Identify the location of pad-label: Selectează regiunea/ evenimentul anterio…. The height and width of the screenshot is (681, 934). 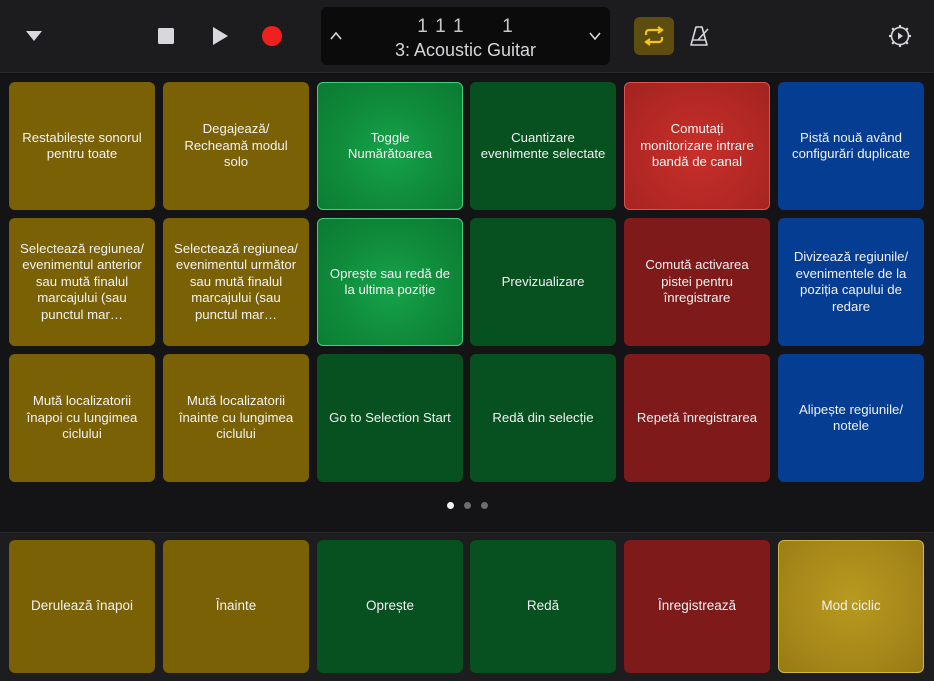
(82, 281).